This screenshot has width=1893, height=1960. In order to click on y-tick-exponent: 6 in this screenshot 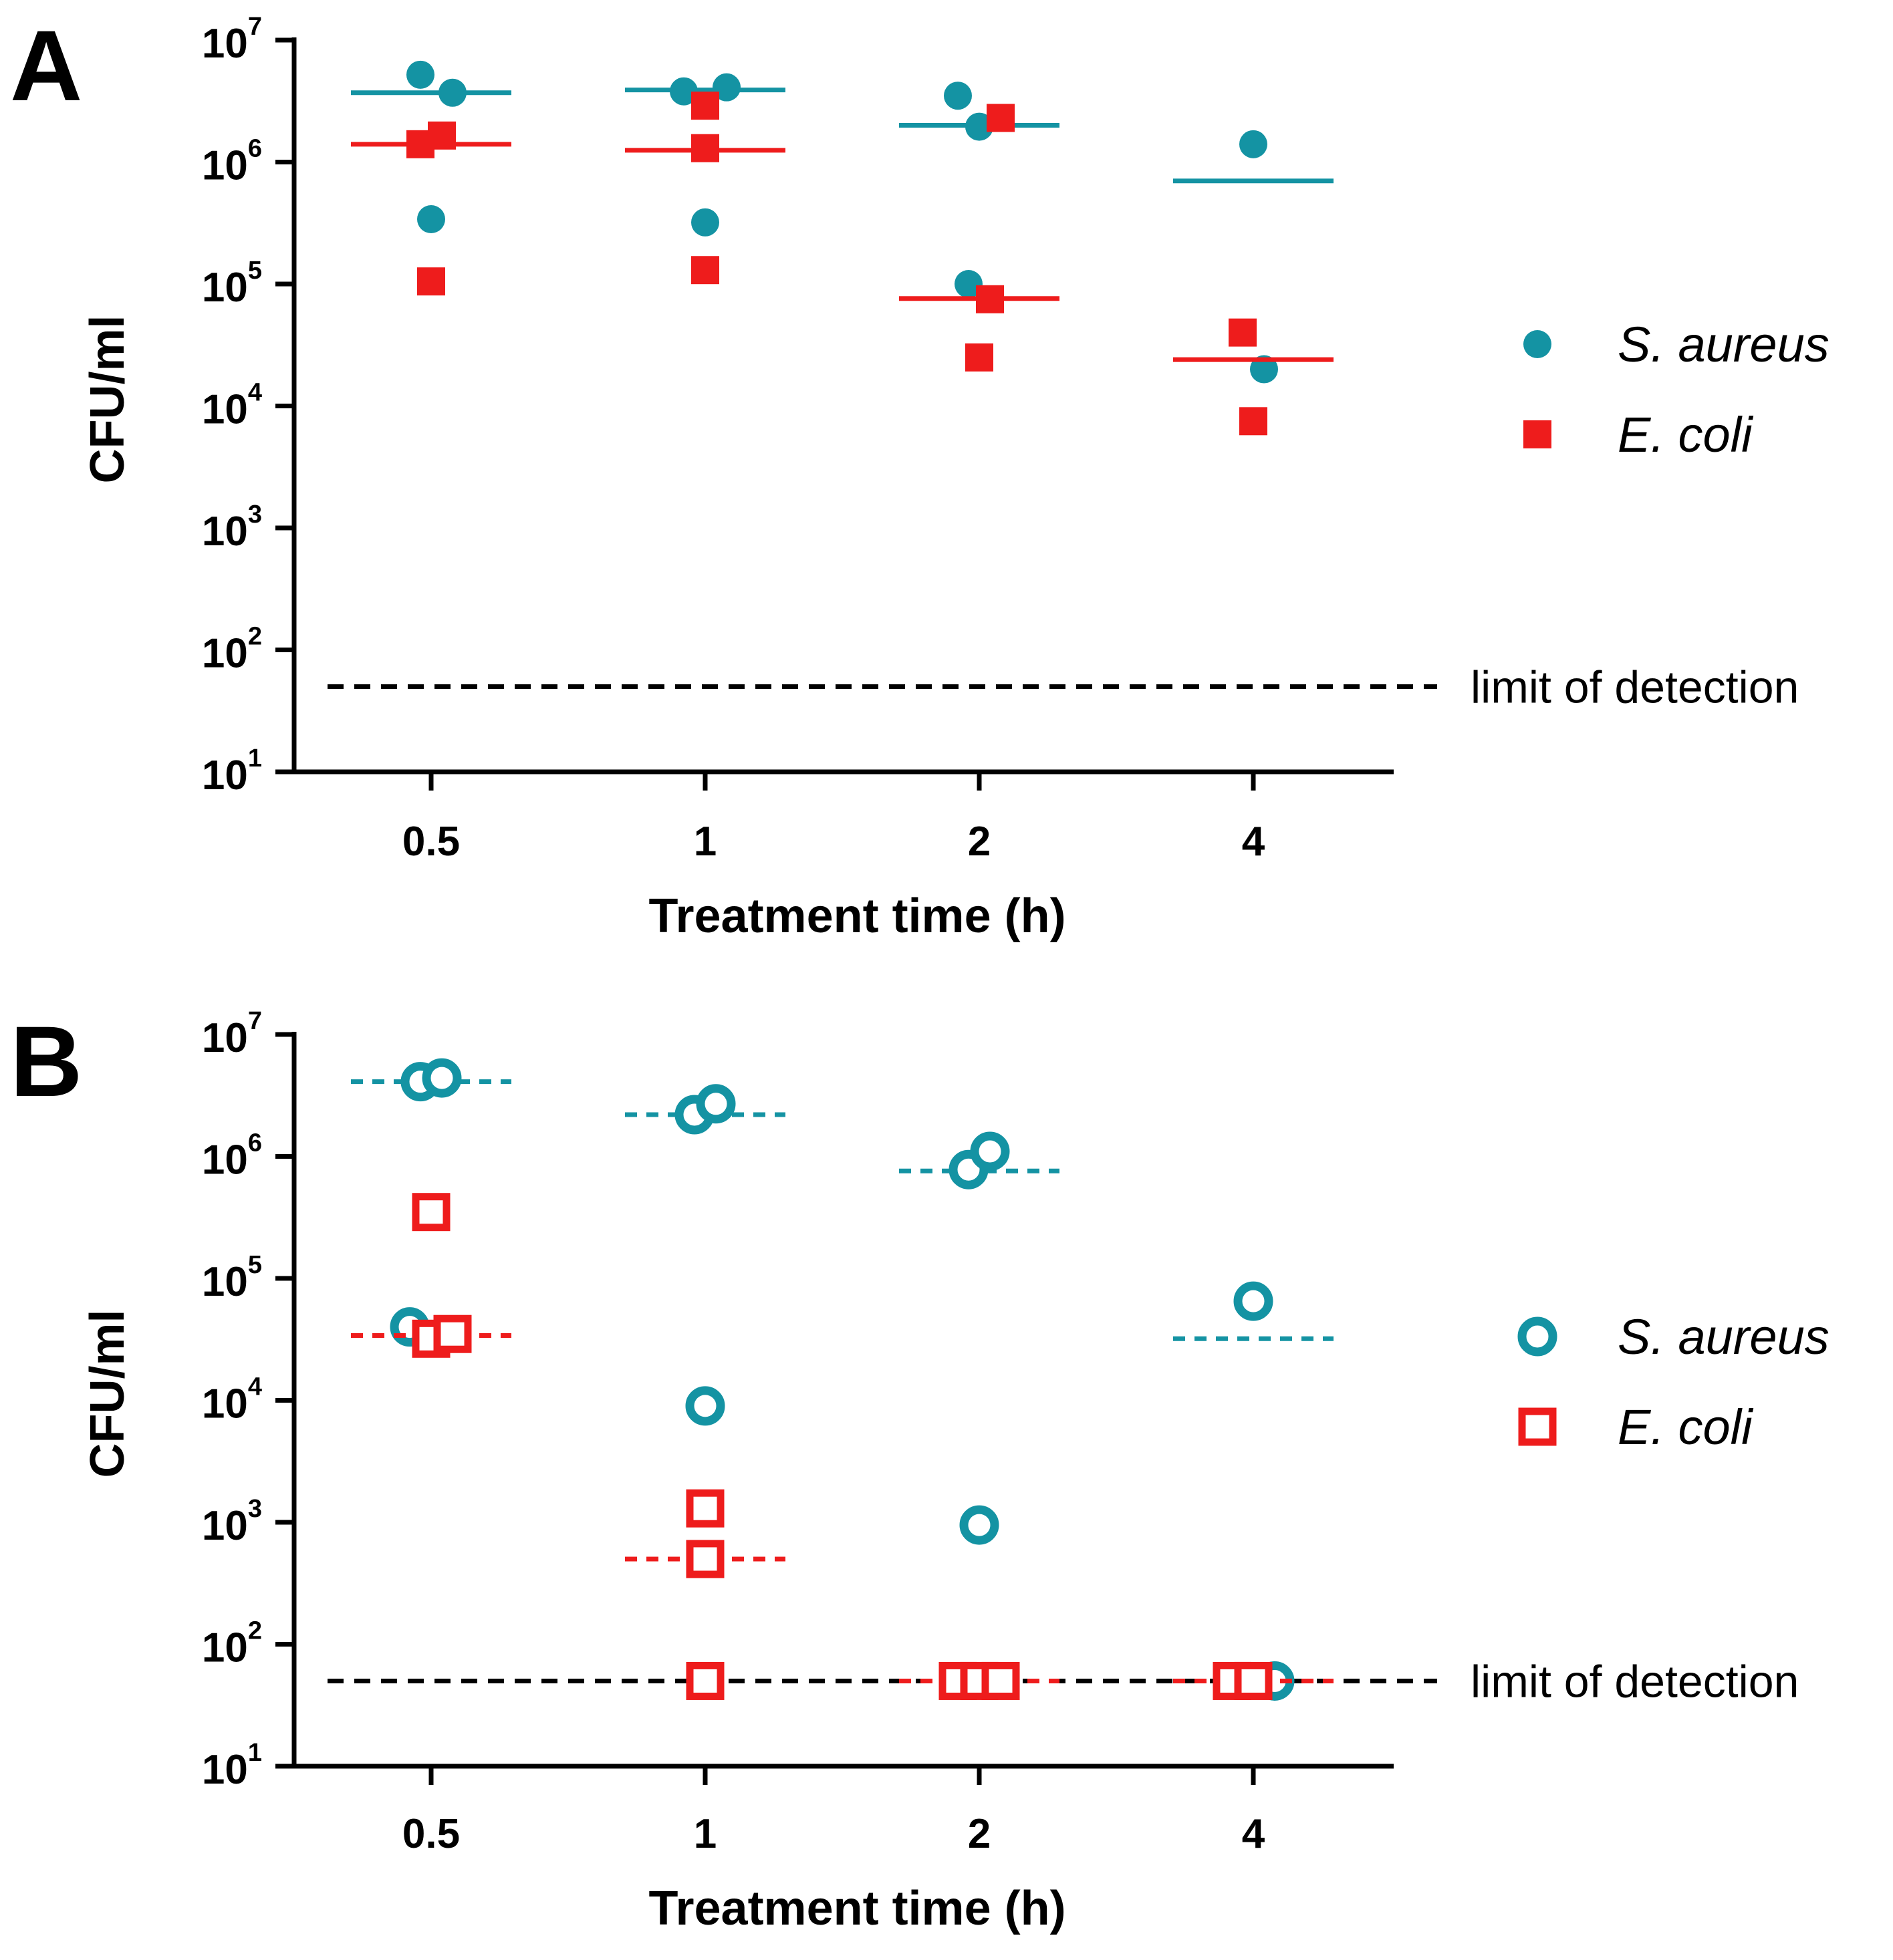, I will do `click(255, 149)`.